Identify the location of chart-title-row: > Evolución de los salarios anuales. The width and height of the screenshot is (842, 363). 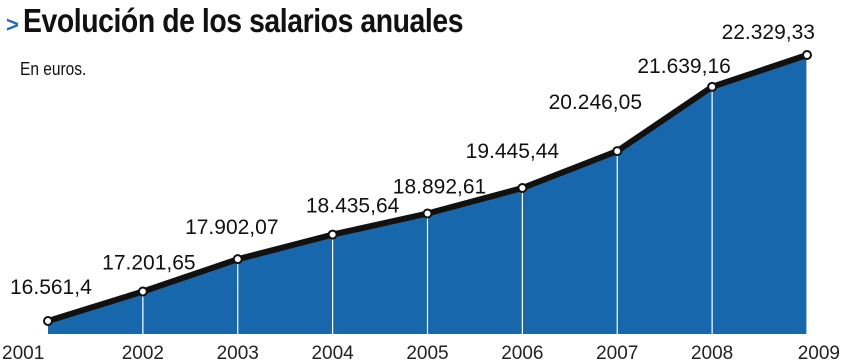
(270, 20).